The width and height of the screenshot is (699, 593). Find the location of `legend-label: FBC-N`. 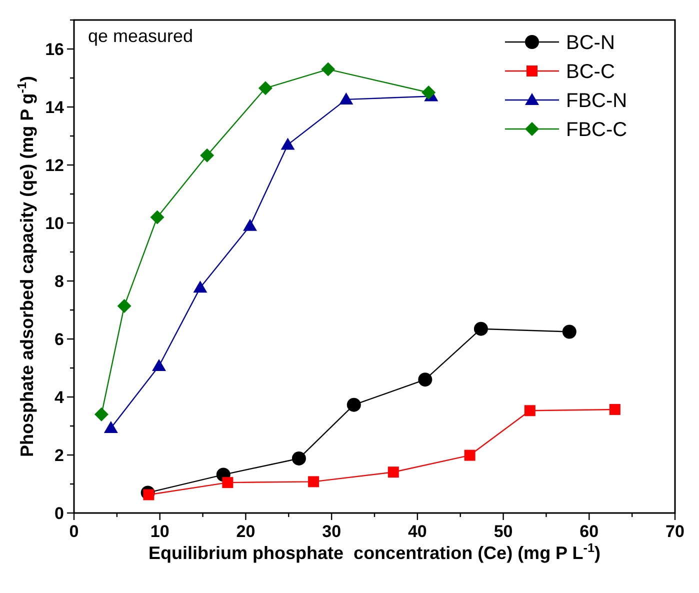

legend-label: FBC-N is located at coordinates (597, 101).